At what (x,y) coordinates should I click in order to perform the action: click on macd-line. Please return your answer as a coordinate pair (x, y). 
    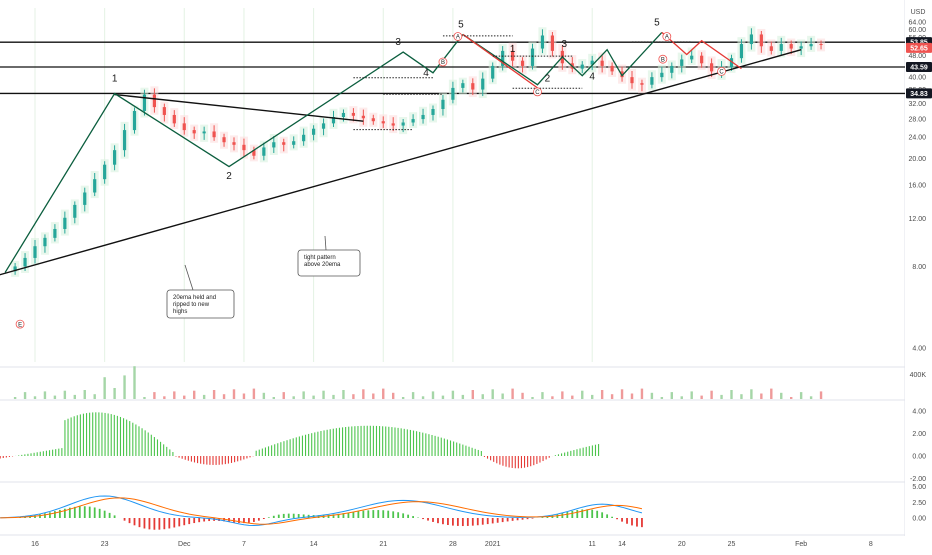
    Looking at the image, I should click on (321, 511).